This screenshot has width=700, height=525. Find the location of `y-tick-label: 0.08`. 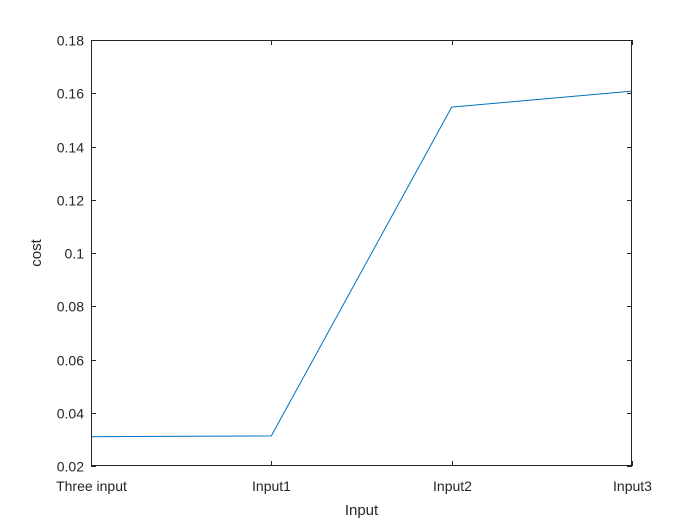

y-tick-label: 0.08 is located at coordinates (70, 307).